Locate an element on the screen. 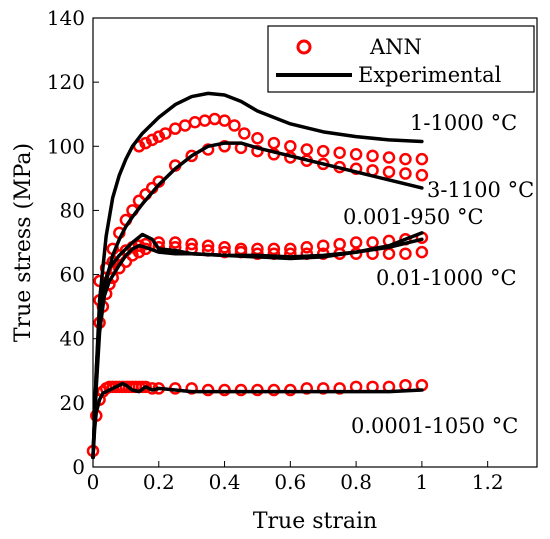 Image resolution: width=550 pixels, height=539 pixels. y-tick-label: 20 is located at coordinates (72, 403).